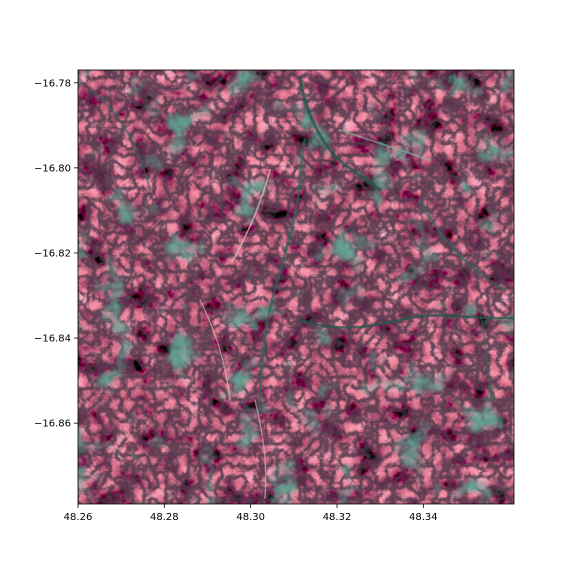  I want to click on x-tick-label: 48.30, so click(250, 517).